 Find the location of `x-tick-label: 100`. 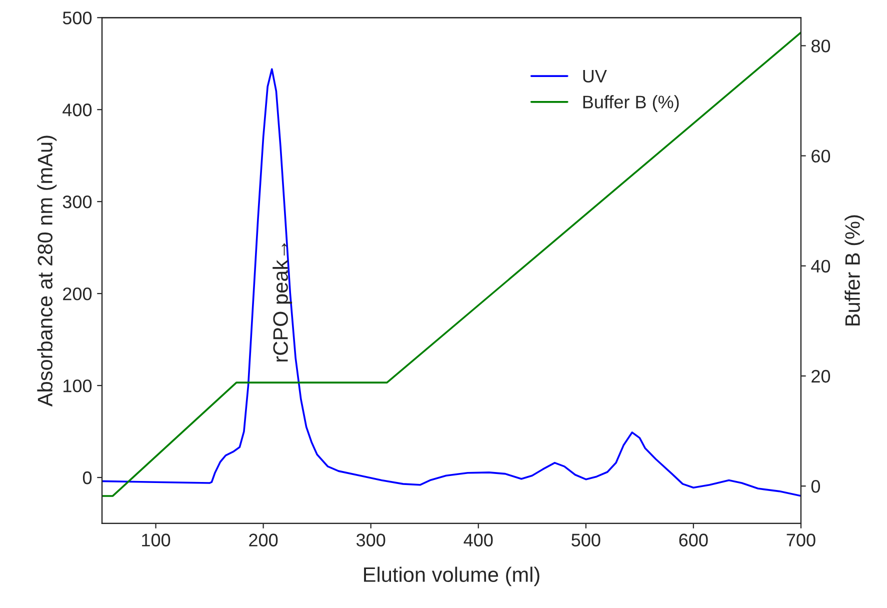

x-tick-label: 100 is located at coordinates (156, 540).